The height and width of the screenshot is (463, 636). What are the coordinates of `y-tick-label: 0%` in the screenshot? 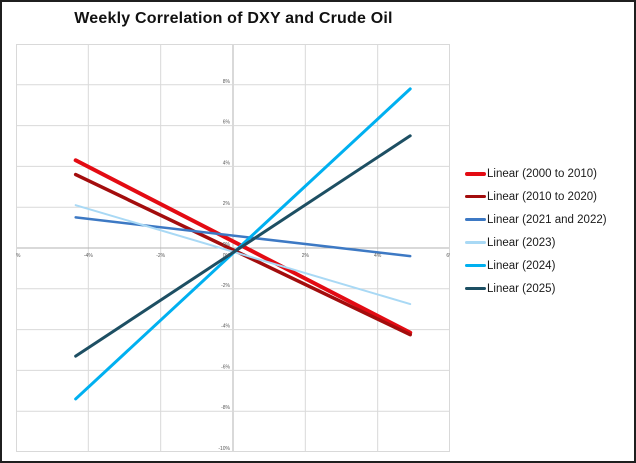 It's located at (227, 245).